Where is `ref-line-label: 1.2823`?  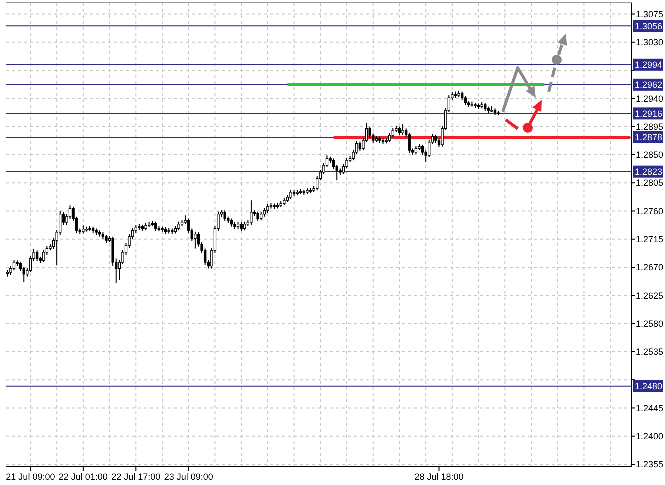
ref-line-label: 1.2823 is located at coordinates (649, 171).